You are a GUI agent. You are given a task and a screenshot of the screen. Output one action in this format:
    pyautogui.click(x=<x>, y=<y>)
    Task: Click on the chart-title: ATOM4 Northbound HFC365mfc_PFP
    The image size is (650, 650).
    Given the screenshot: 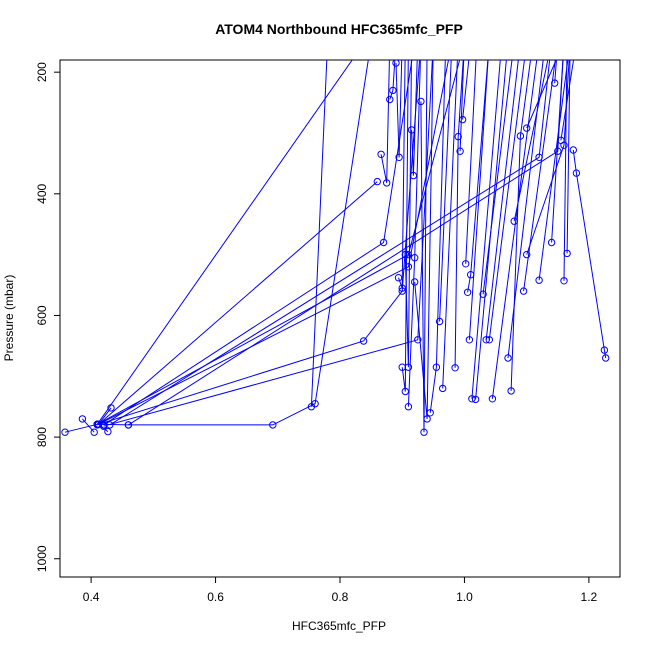 What is the action you would take?
    pyautogui.click(x=339, y=29)
    